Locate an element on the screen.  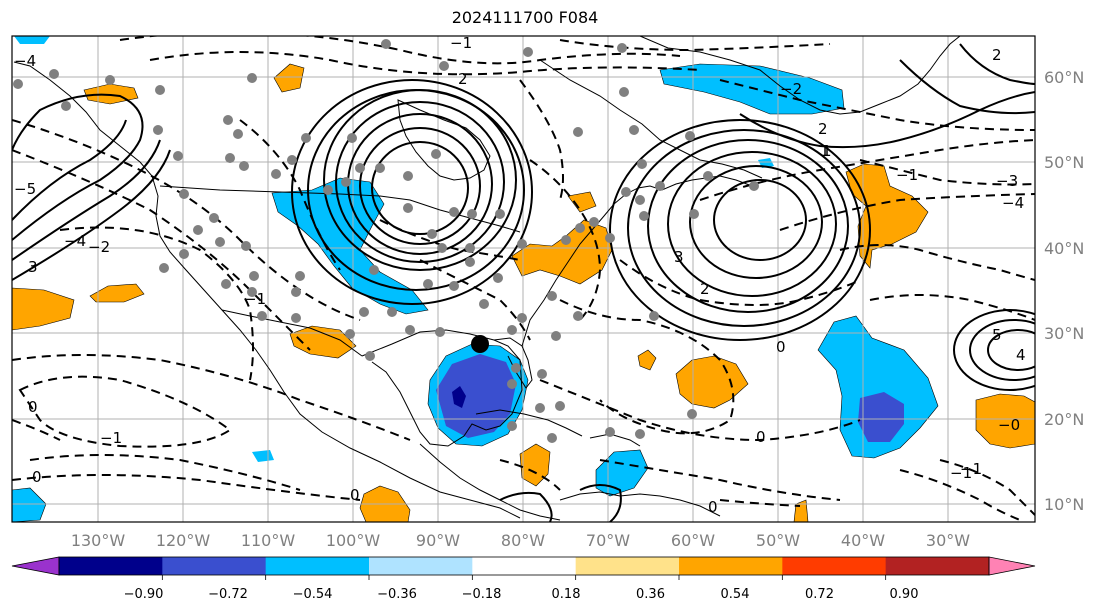
shade-topleft-blue is located at coordinates (32, 40).